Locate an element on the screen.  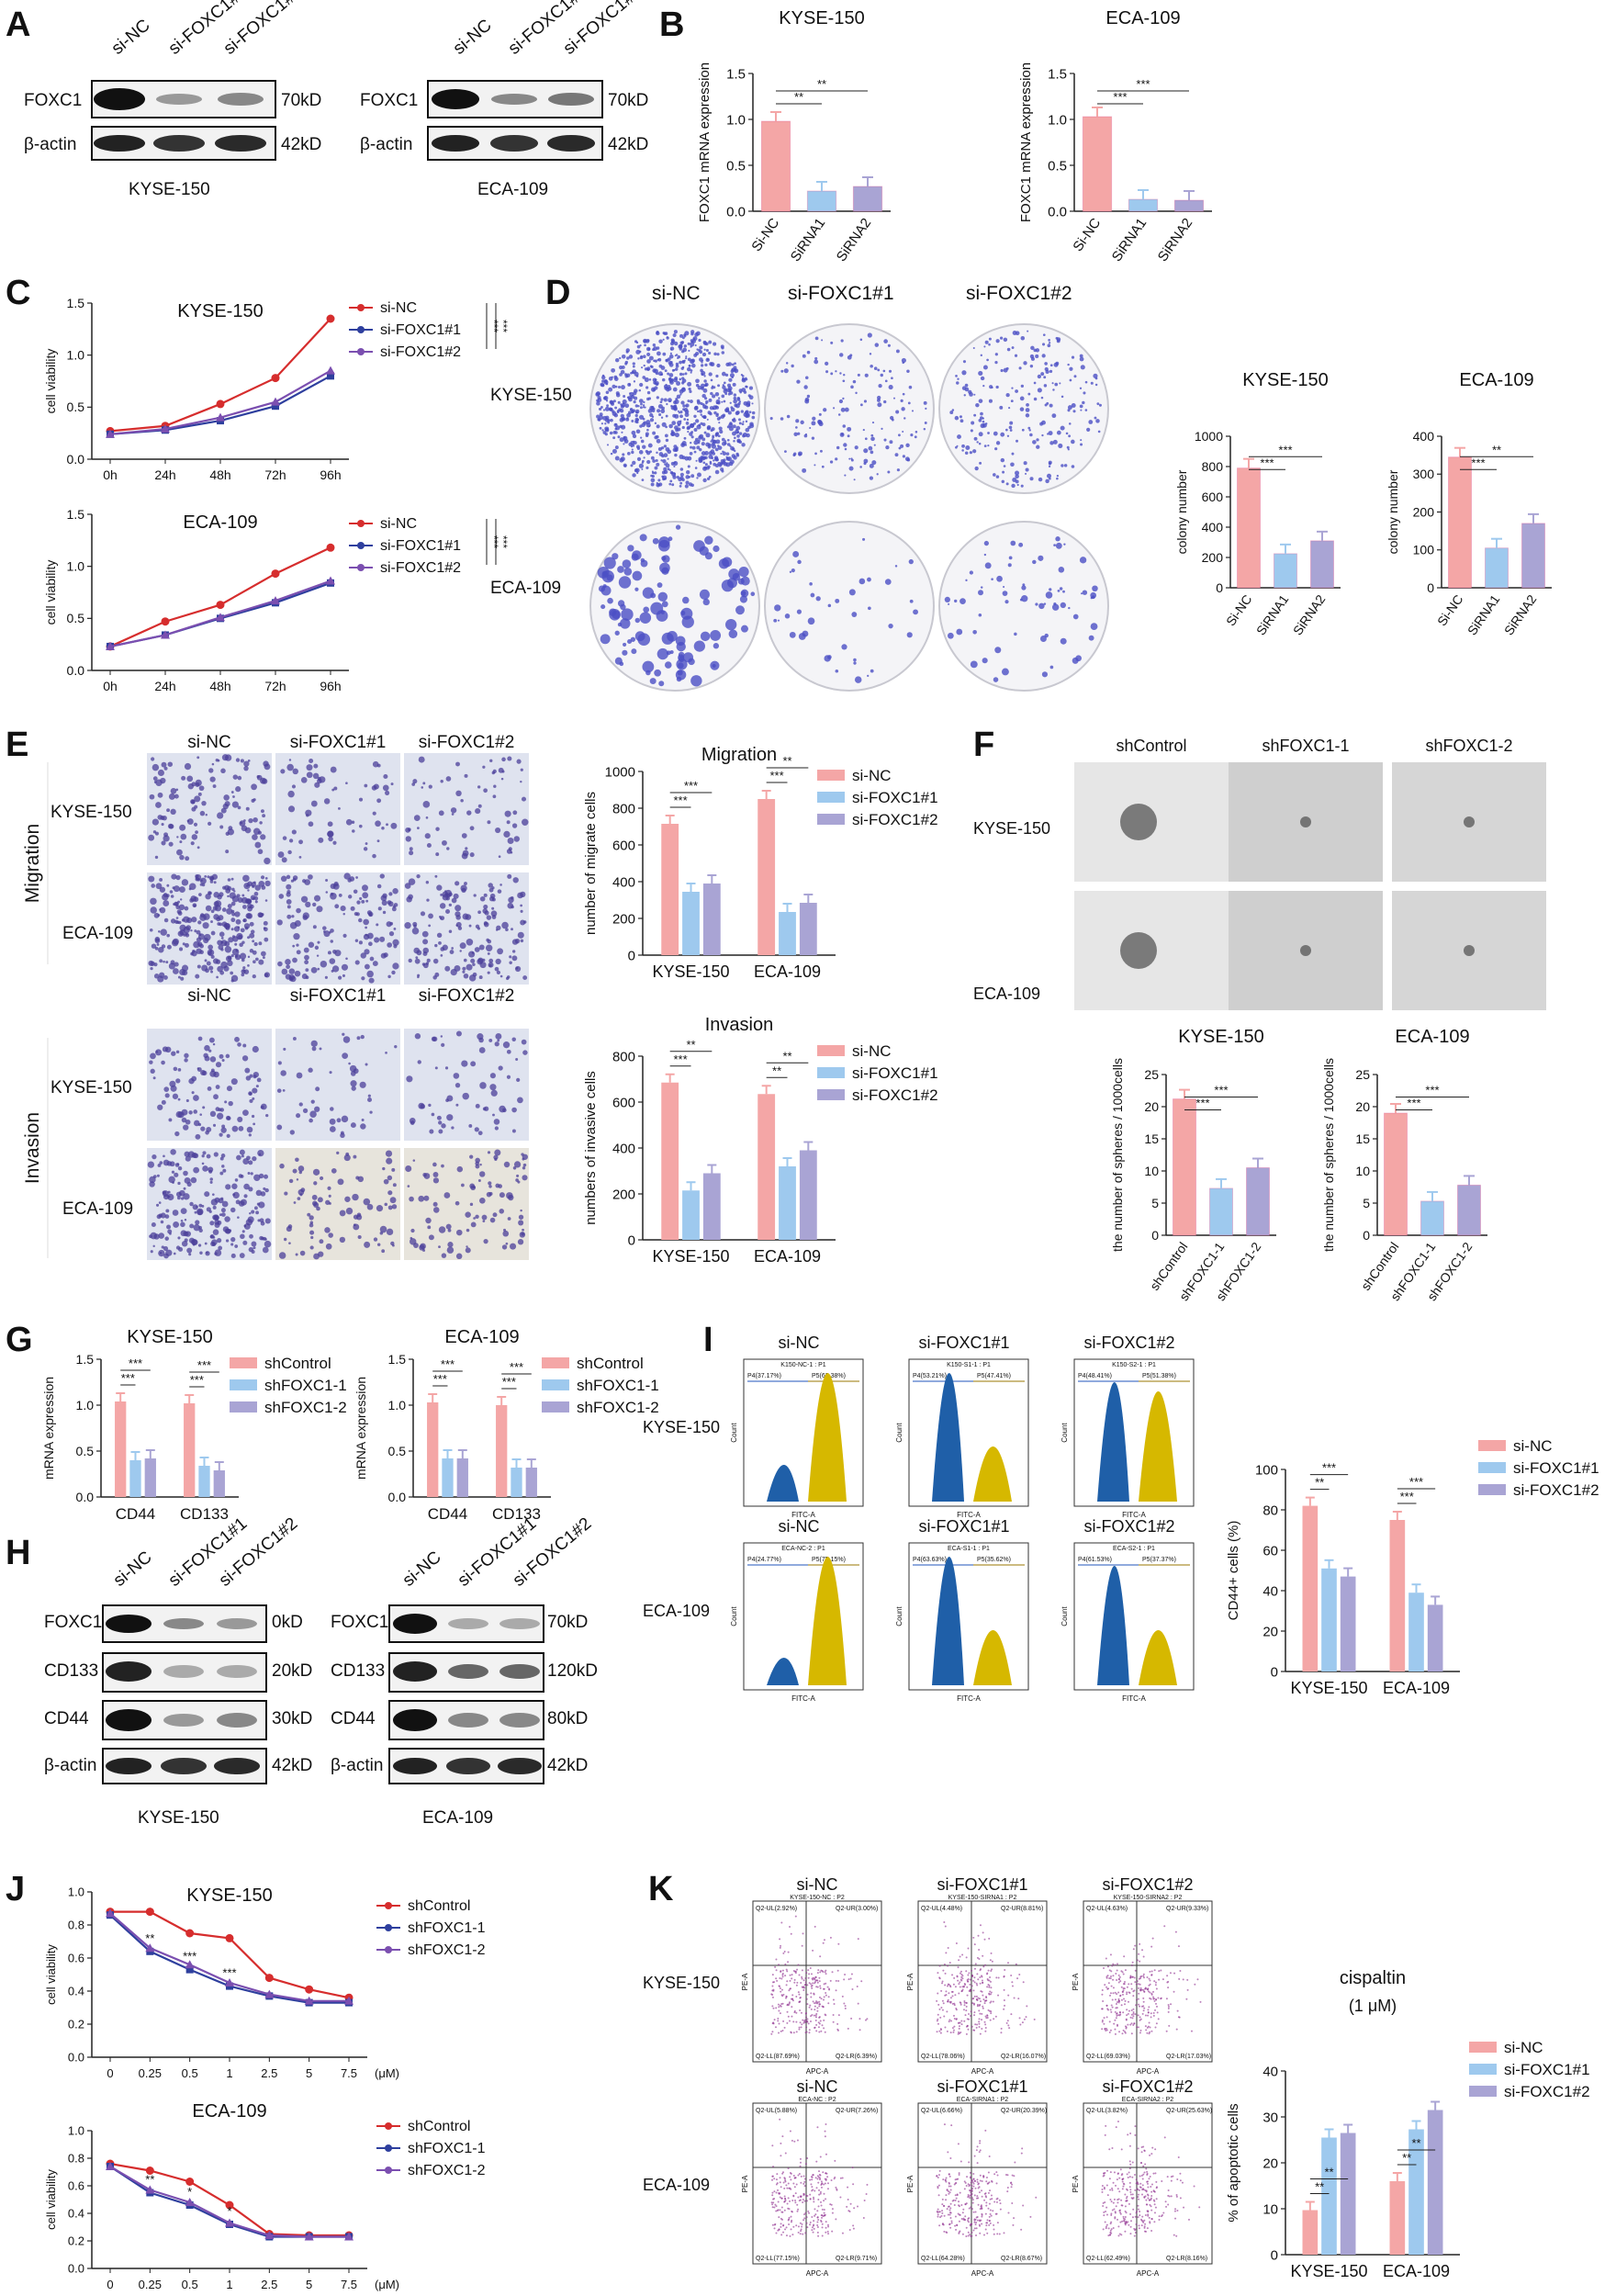
legend-swatch is located at coordinates (243, 1384).